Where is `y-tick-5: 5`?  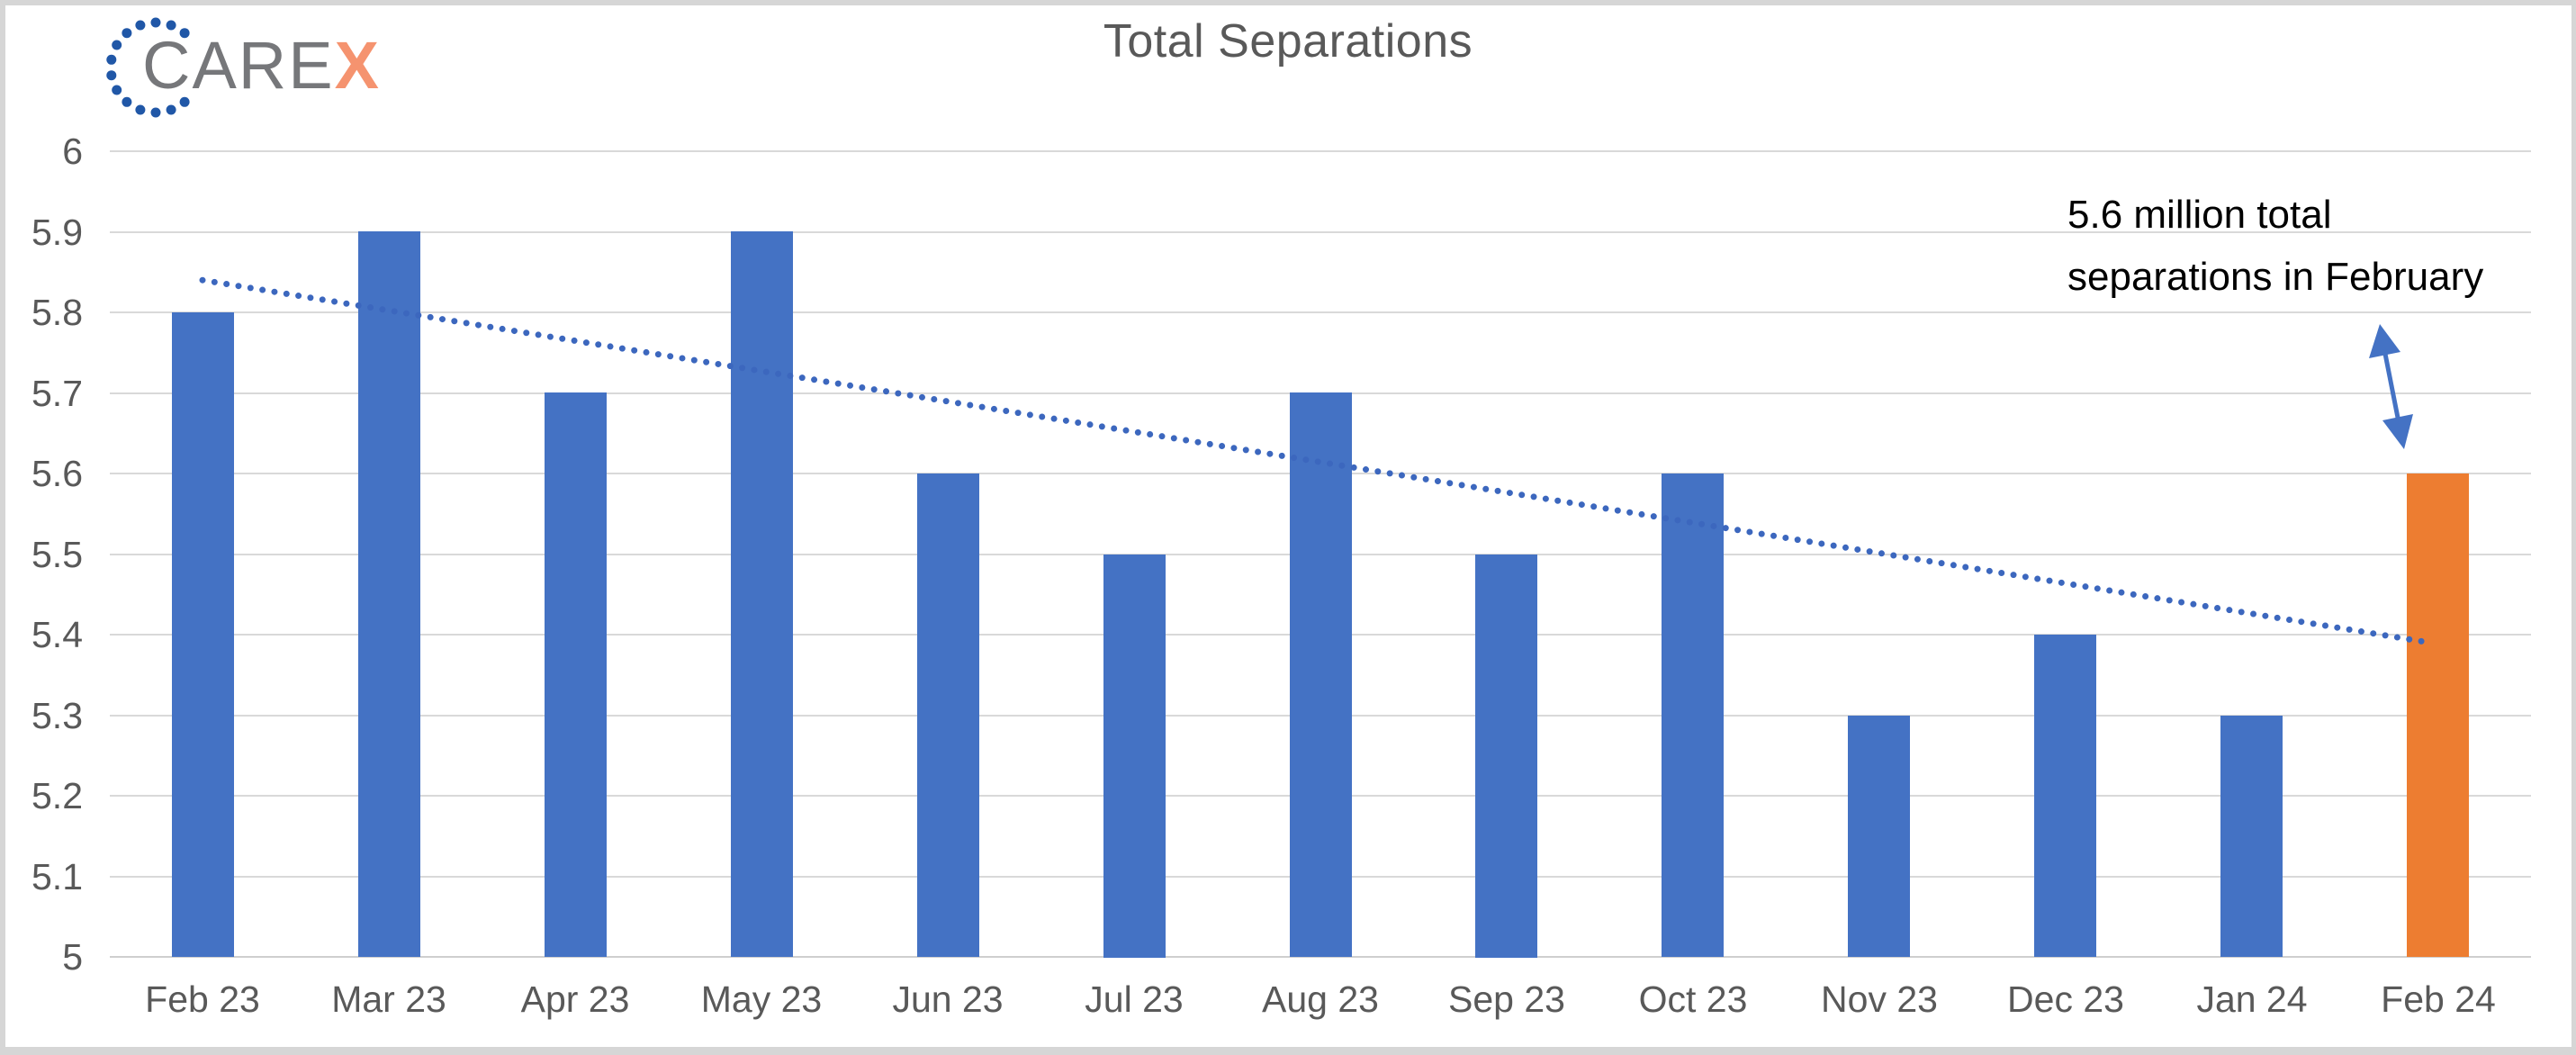 y-tick-5: 5 is located at coordinates (72, 957).